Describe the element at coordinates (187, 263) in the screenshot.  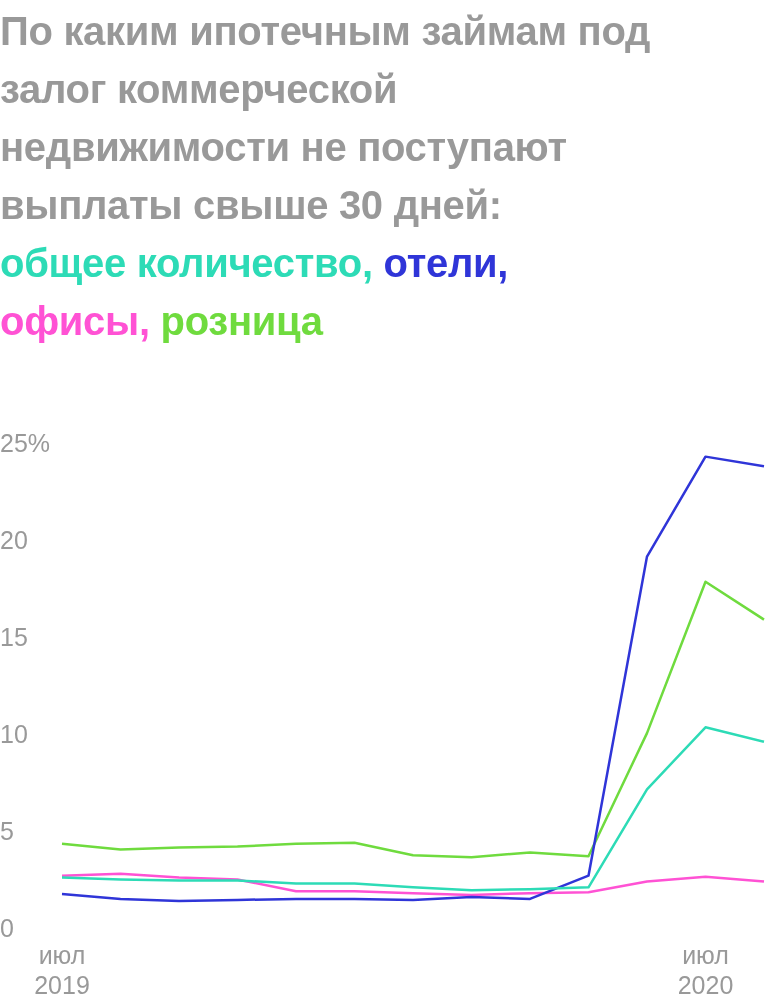
I see `text: общее количество,` at that location.